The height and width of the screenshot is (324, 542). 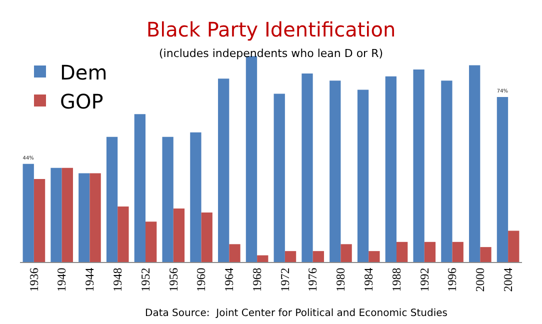 I want to click on chart-subtitle: (includes independents who lean D or R), so click(x=271, y=53).